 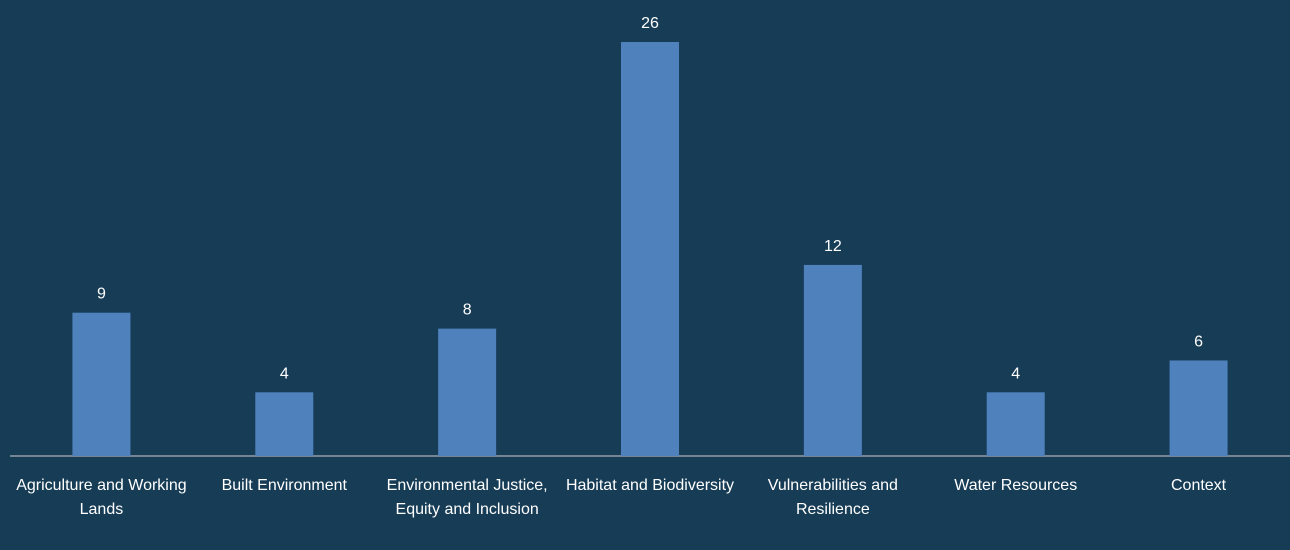 I want to click on x-tick-label: Vulnerabilities and Resilience, so click(x=832, y=497).